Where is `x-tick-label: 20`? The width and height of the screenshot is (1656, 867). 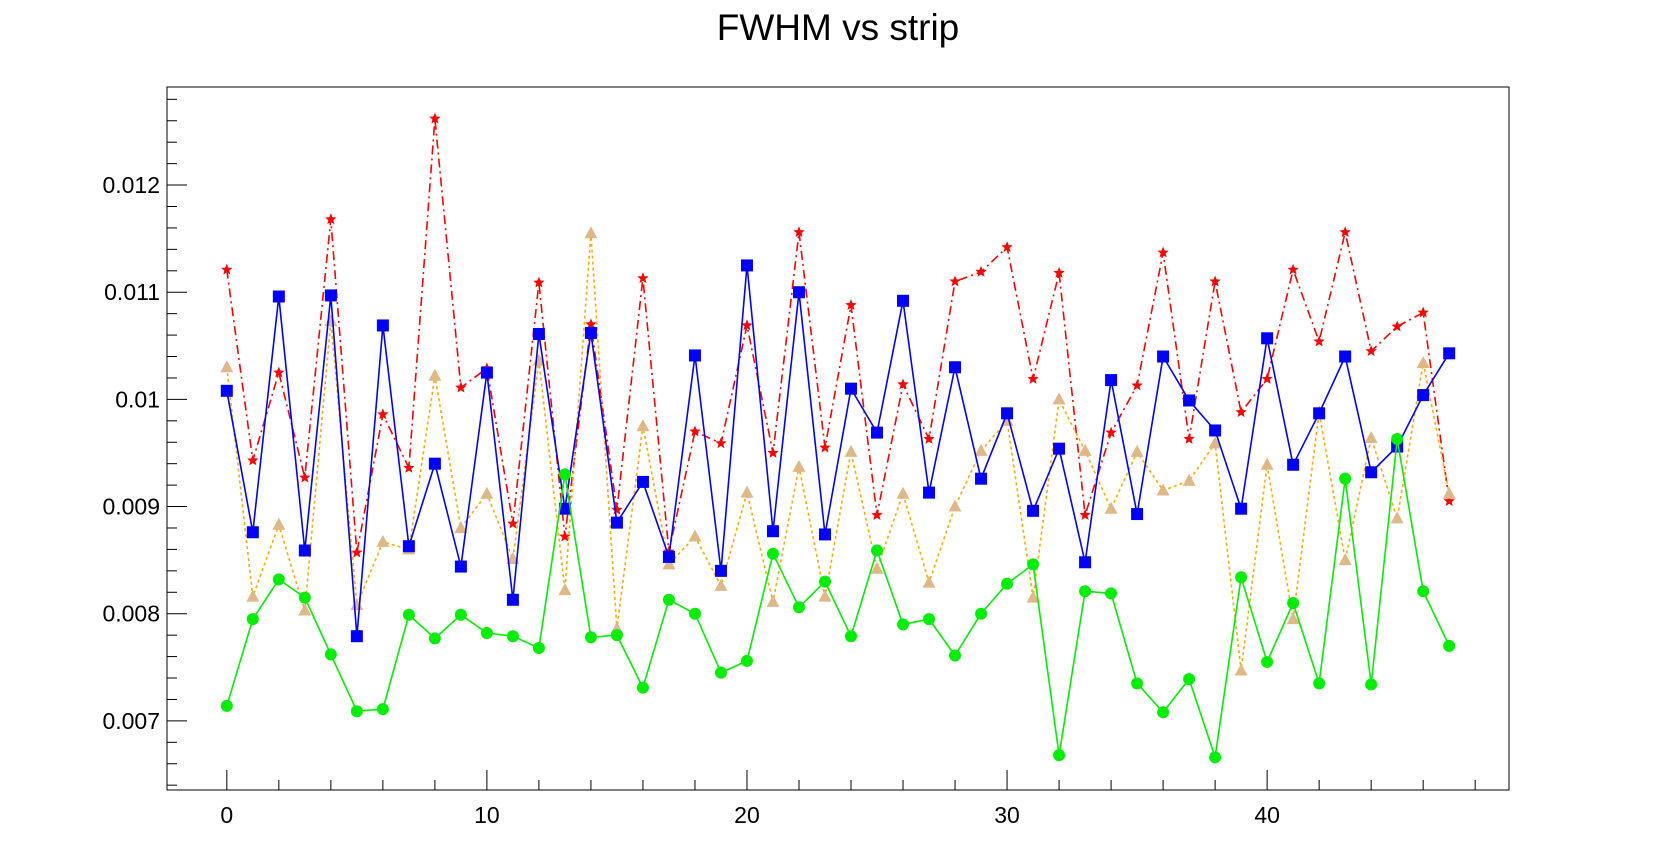 x-tick-label: 20 is located at coordinates (747, 815).